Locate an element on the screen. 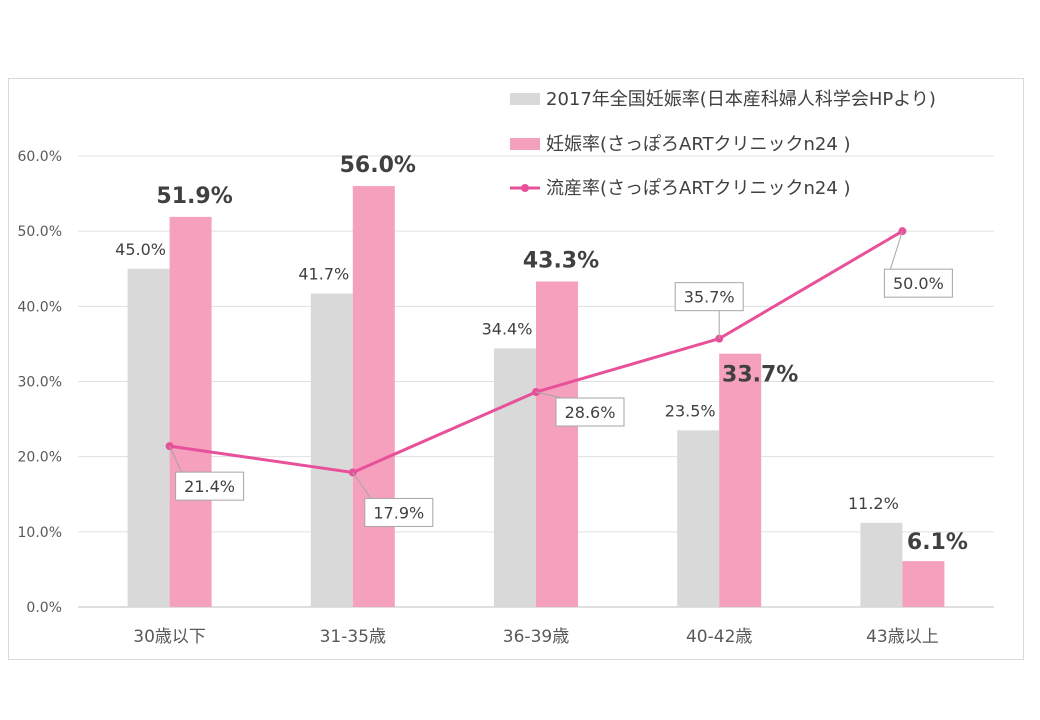  legend-swatch-national is located at coordinates (525, 99).